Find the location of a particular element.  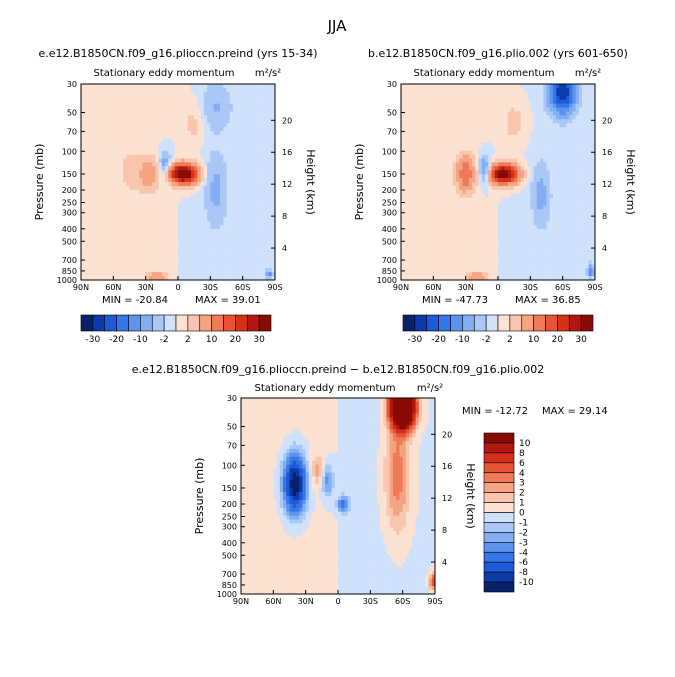

panel-1-xtick-label: 0 is located at coordinates (177, 287).